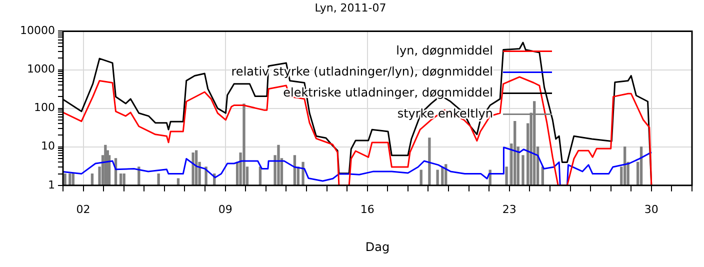 This screenshot has width=704, height=267. What do you see at coordinates (444, 50) in the screenshot?
I see `legend-label: lyn, døgnmiddel` at bounding box center [444, 50].